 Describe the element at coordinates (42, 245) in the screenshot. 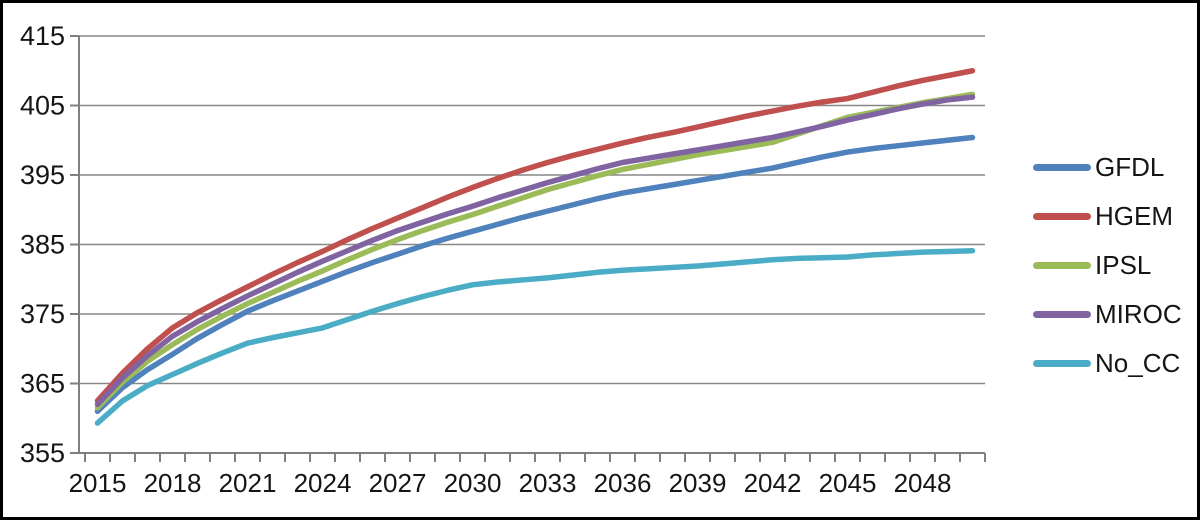

I see `y-axis-tick-label: 385` at that location.